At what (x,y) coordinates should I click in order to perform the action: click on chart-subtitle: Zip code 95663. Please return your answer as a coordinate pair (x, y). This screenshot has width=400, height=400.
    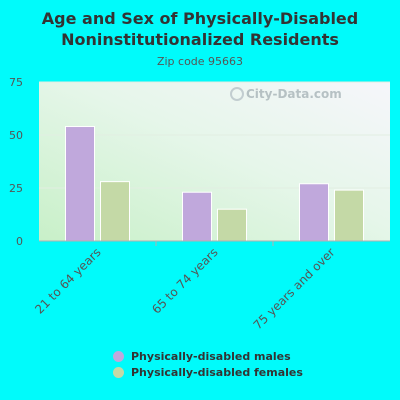
    Looking at the image, I should click on (200, 61).